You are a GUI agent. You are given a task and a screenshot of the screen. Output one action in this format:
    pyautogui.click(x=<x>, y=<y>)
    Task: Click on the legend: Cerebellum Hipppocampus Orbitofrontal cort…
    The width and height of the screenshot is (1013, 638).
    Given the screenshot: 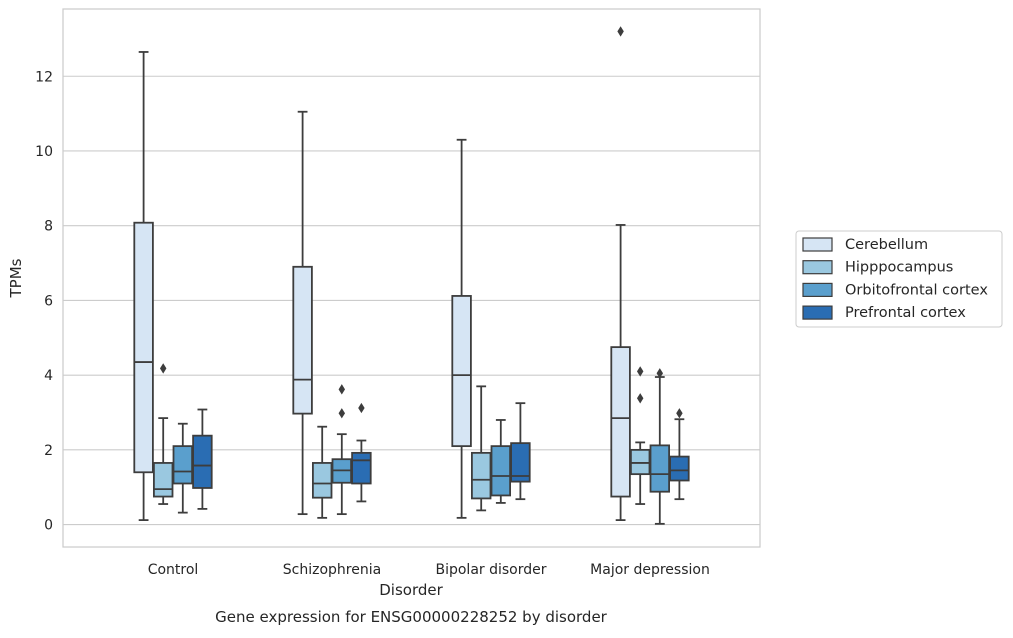 What is the action you would take?
    pyautogui.click(x=899, y=279)
    